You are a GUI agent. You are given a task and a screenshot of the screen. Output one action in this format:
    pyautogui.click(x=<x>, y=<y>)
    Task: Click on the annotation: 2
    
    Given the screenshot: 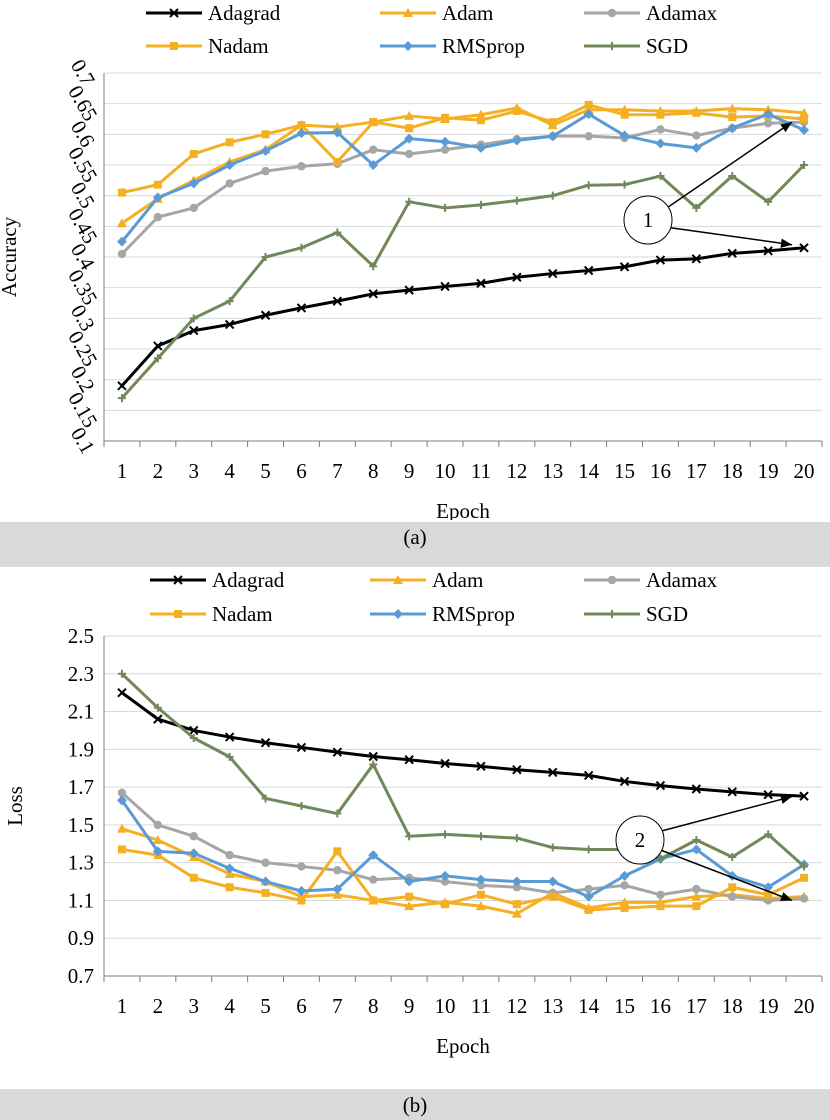 What is the action you would take?
    pyautogui.click(x=704, y=848)
    